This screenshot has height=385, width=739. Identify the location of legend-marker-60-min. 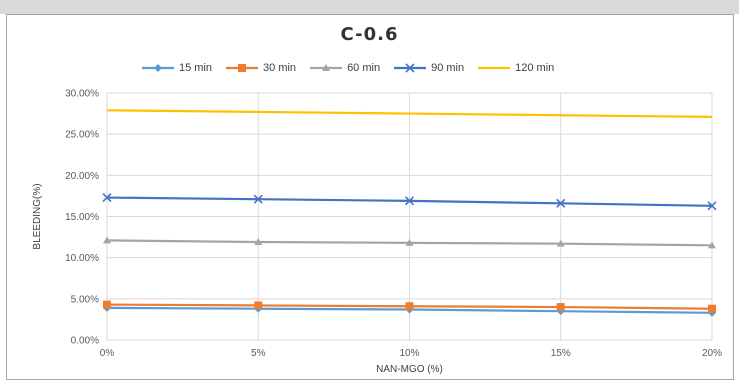
(326, 67).